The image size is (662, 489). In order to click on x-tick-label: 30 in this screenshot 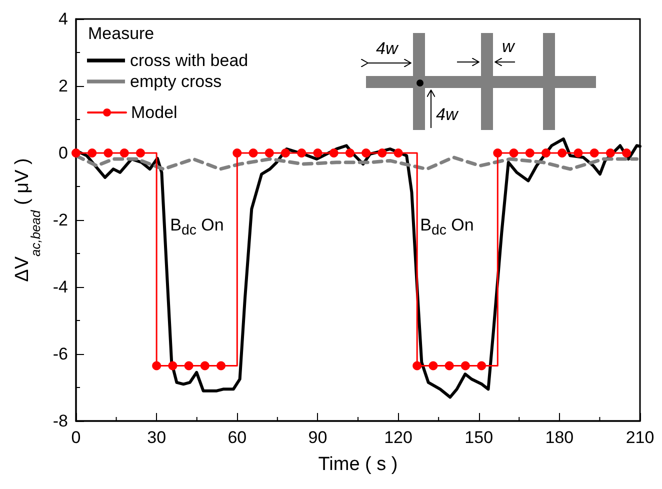, I will do `click(156, 437)`.